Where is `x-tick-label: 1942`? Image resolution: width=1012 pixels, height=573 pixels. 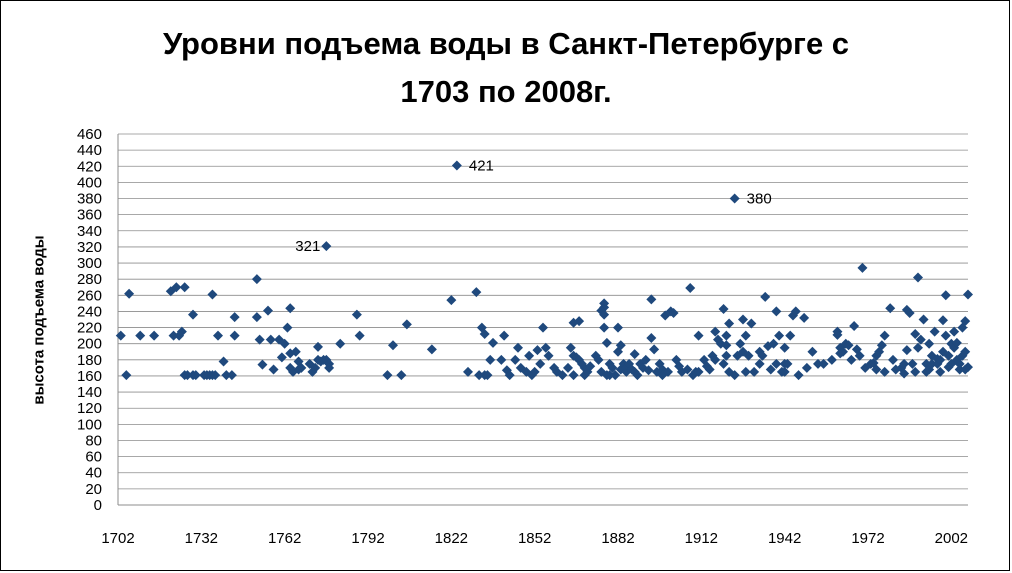
x-tick-label: 1942 is located at coordinates (784, 538).